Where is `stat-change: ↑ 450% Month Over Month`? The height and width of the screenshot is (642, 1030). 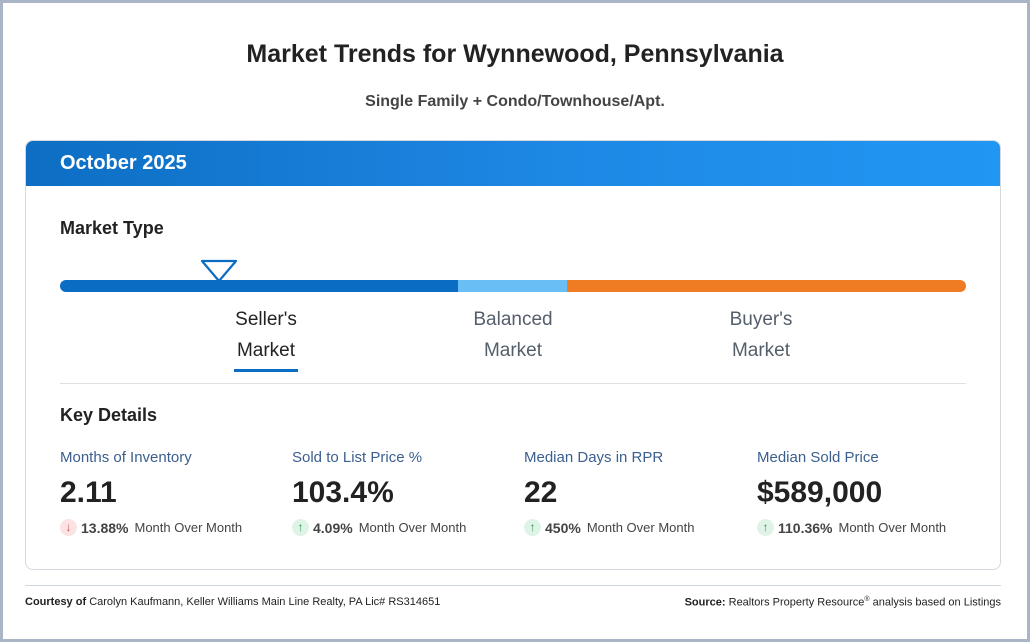 stat-change: ↑ 450% Month Over Month is located at coordinates (634, 527).